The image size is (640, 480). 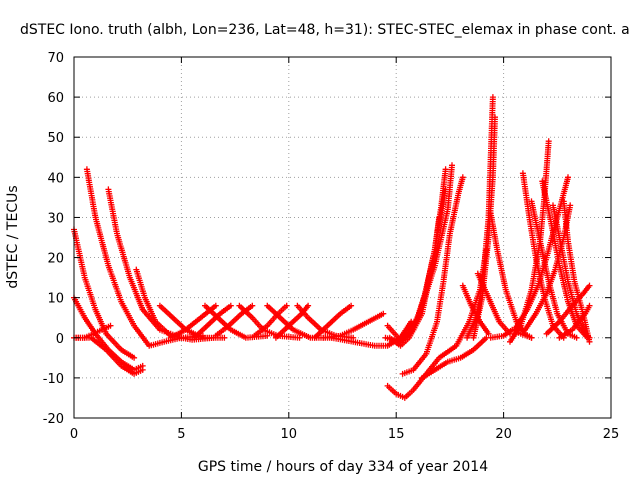 What do you see at coordinates (53, 419) in the screenshot?
I see `y-tick-label: -20` at bounding box center [53, 419].